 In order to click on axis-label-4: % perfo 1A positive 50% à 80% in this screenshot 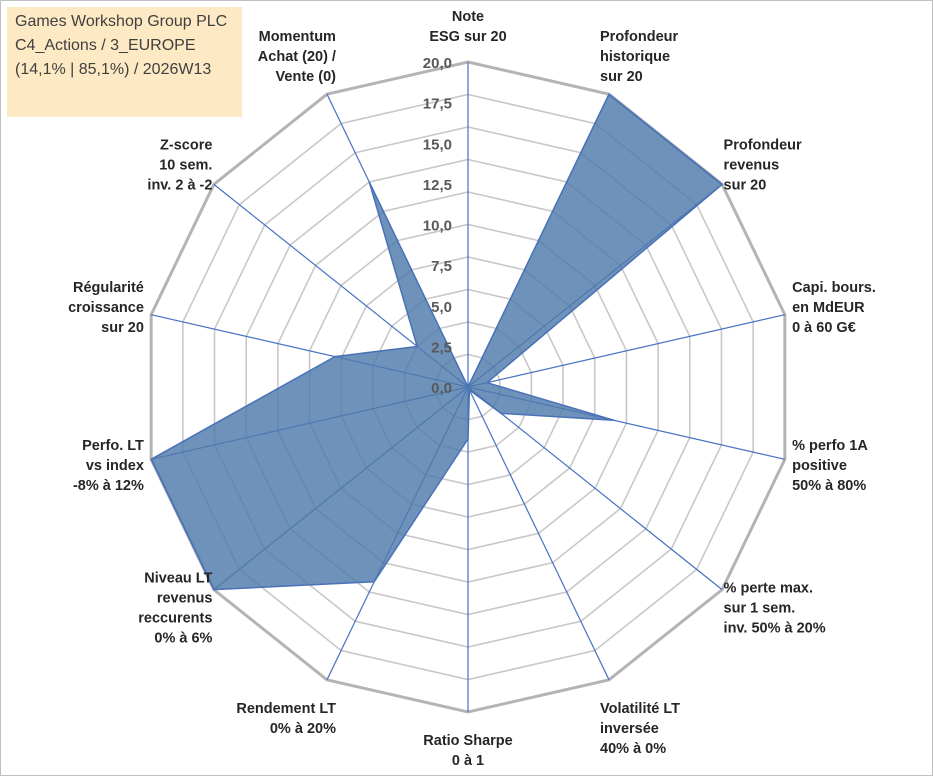, I will do `click(830, 466)`.